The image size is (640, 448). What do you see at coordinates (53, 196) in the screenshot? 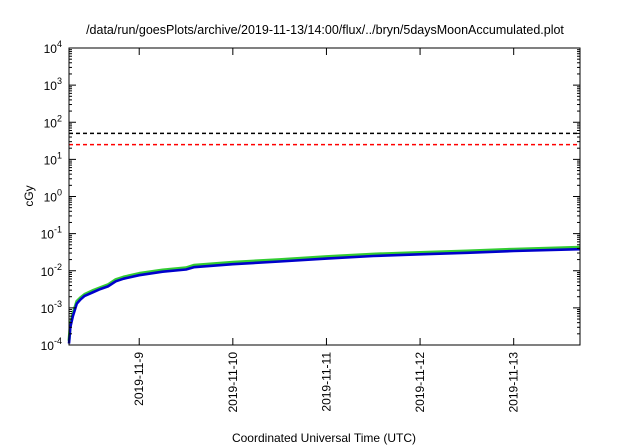
I see `y-tick-label: 10⁰` at bounding box center [53, 196].